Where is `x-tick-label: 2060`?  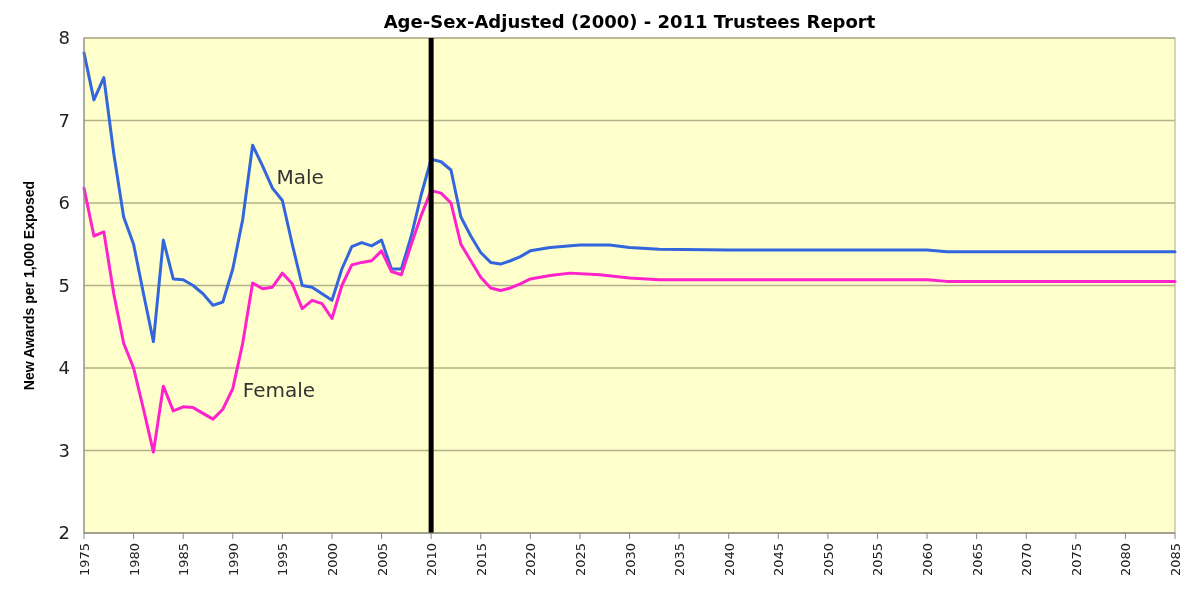
x-tick-label: 2060 is located at coordinates (928, 560).